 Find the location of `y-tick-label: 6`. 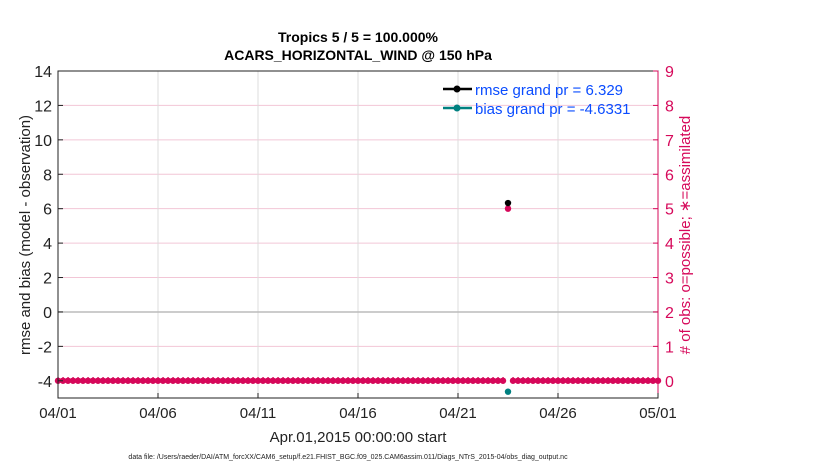

y-tick-label: 6 is located at coordinates (47, 210).